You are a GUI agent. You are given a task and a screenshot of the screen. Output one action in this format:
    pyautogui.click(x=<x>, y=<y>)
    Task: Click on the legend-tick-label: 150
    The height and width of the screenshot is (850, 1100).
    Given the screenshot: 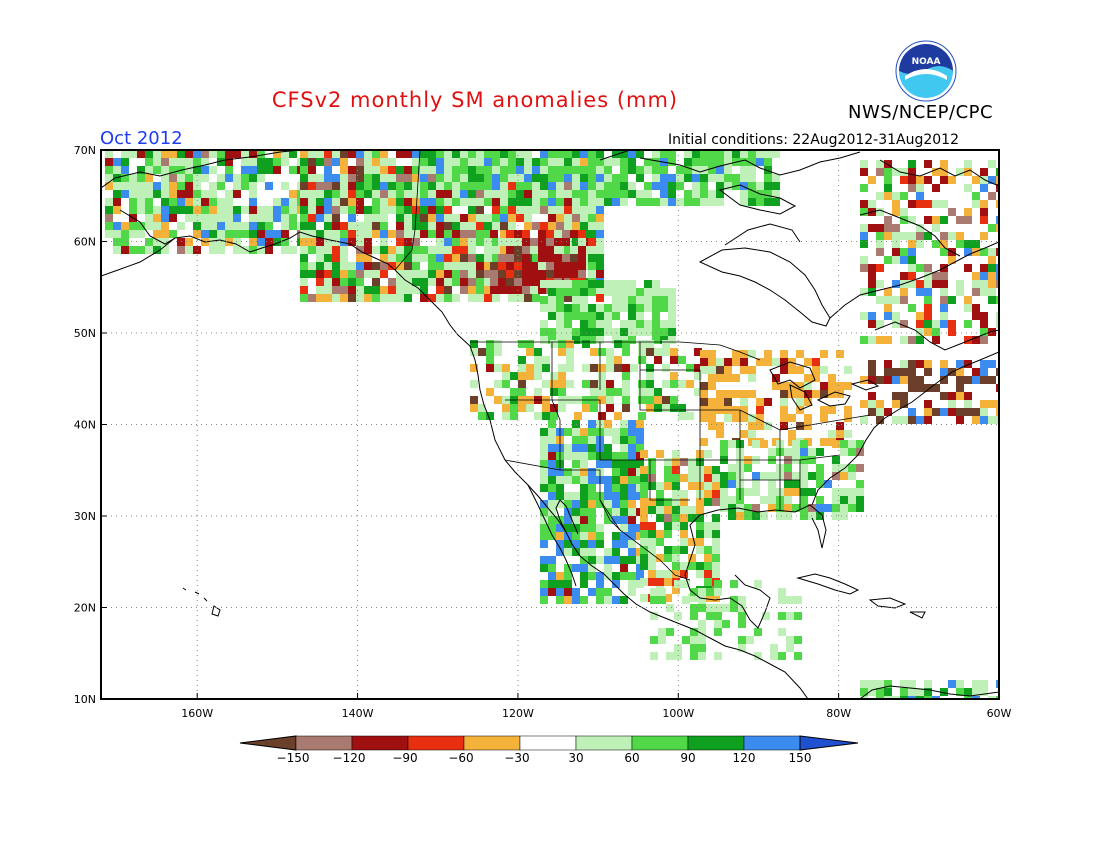 What is the action you would take?
    pyautogui.click(x=800, y=758)
    